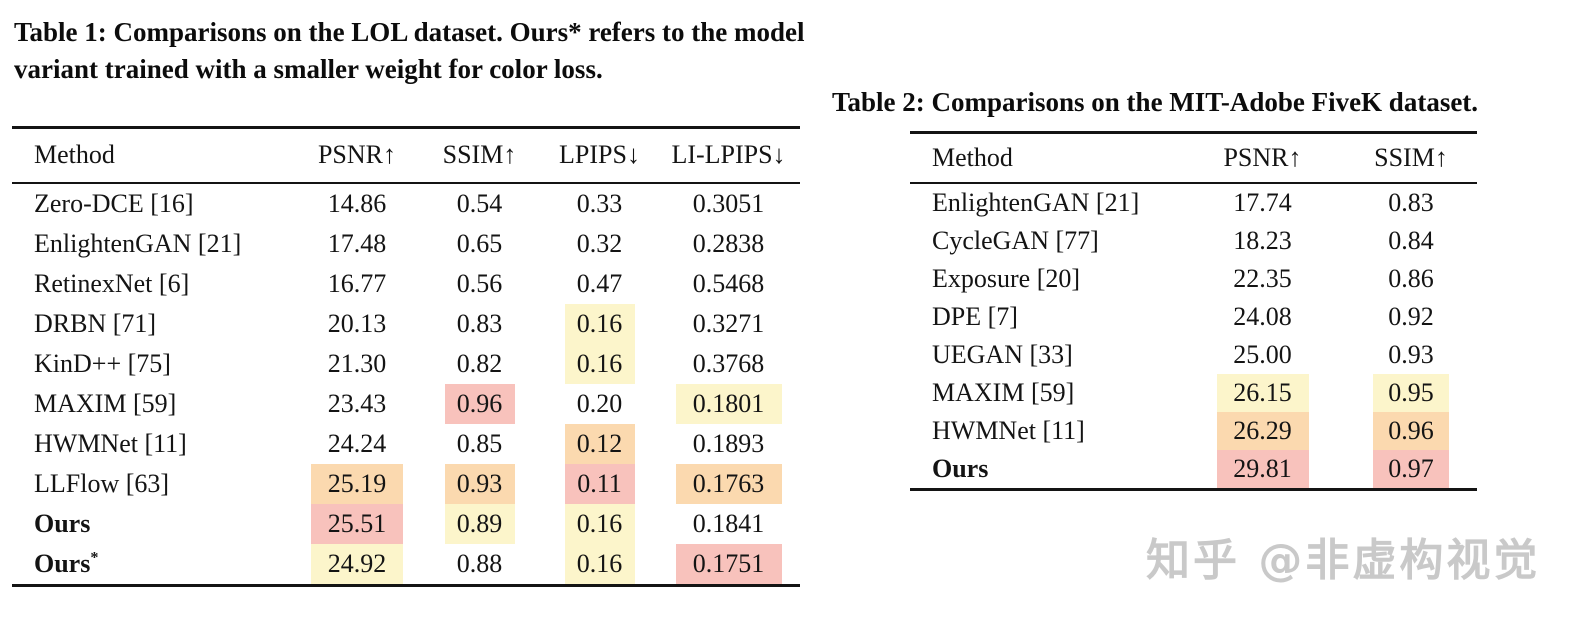 This screenshot has height=619, width=1577. Describe the element at coordinates (406, 403) in the screenshot. I see `table-row: MAXIM [59] 23.43 0.96 0.20 0.1801` at that location.